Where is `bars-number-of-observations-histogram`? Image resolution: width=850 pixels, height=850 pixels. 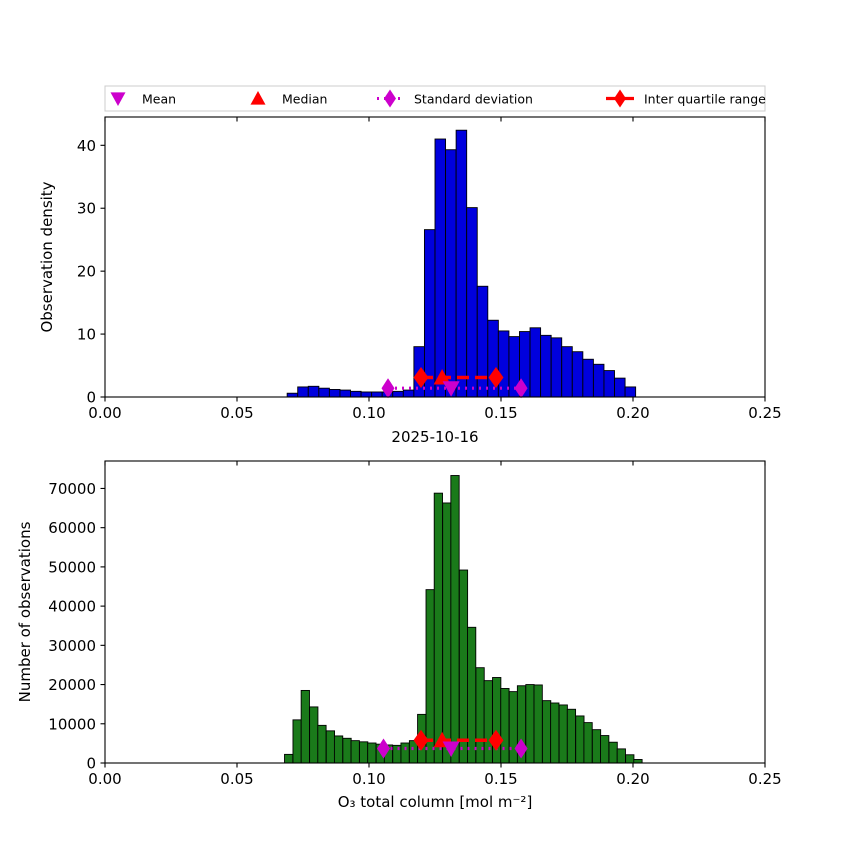 bars-number-of-observations-histogram is located at coordinates (463, 619).